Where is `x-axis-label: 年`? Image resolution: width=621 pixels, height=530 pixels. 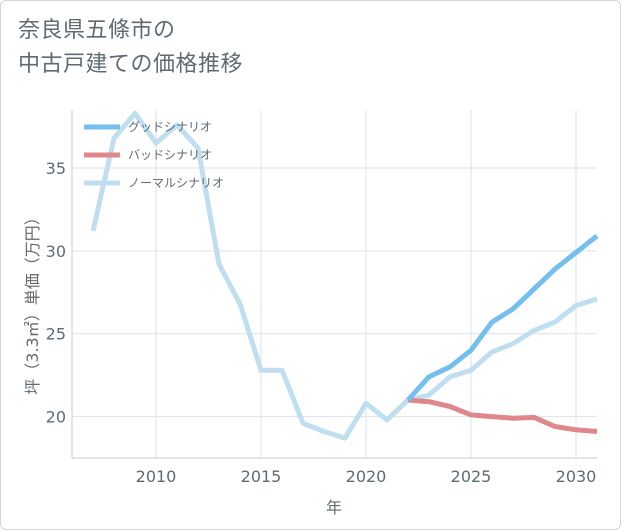
x-axis-label: 年 is located at coordinates (334, 507).